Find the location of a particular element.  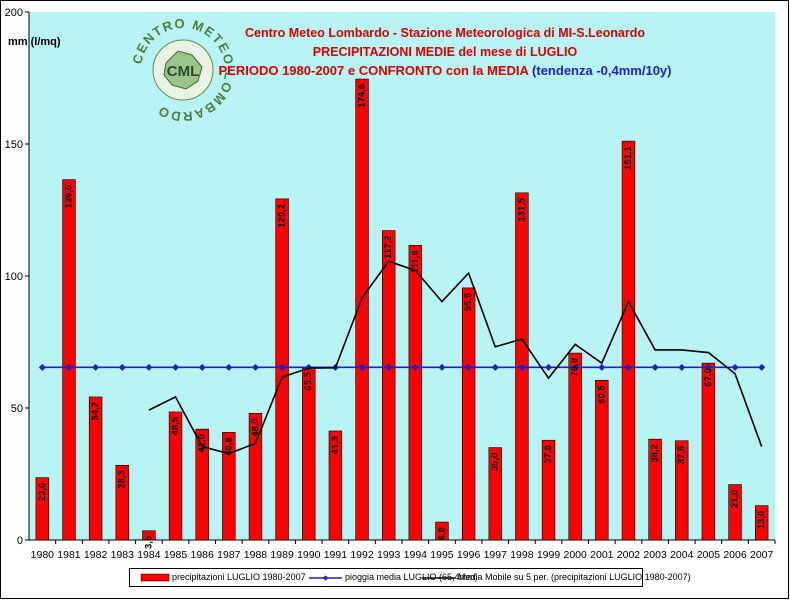

x-tick-label: 1990 is located at coordinates (309, 555).